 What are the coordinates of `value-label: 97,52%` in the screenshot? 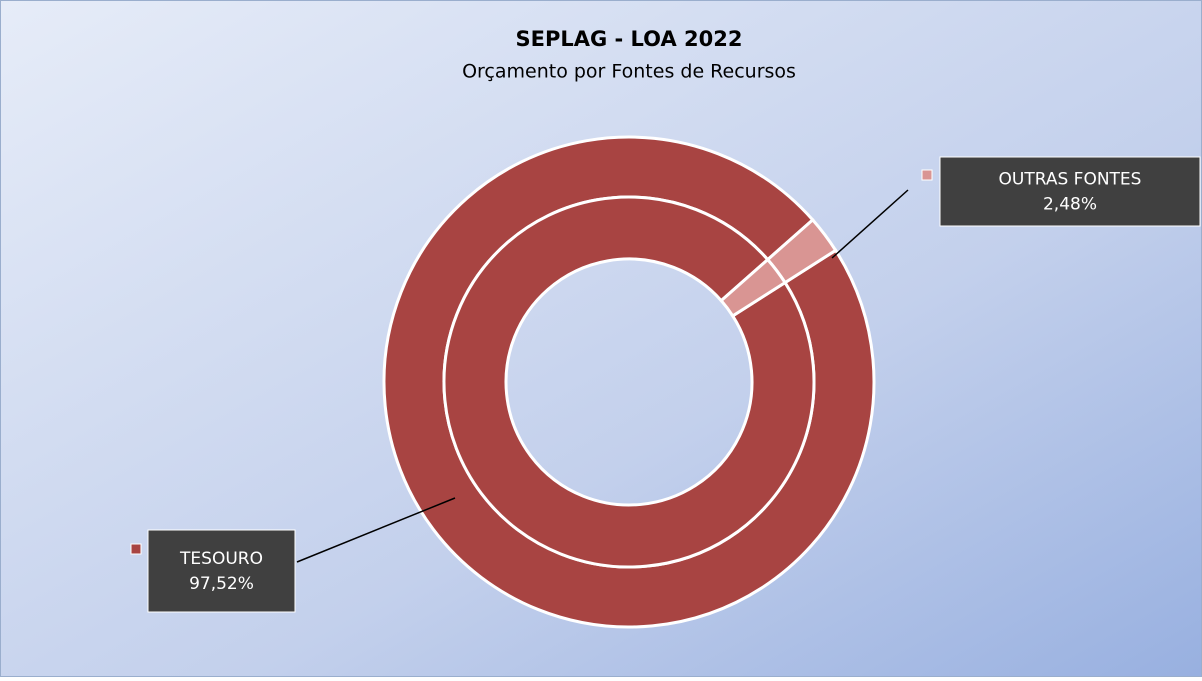 It's located at (221, 584).